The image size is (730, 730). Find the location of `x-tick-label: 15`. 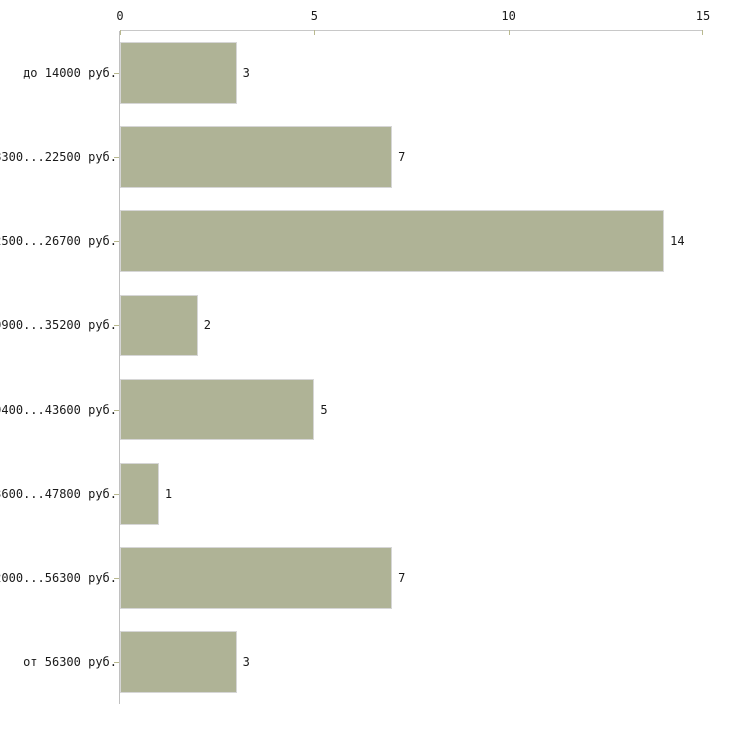

x-tick-label: 15 is located at coordinates (703, 16).